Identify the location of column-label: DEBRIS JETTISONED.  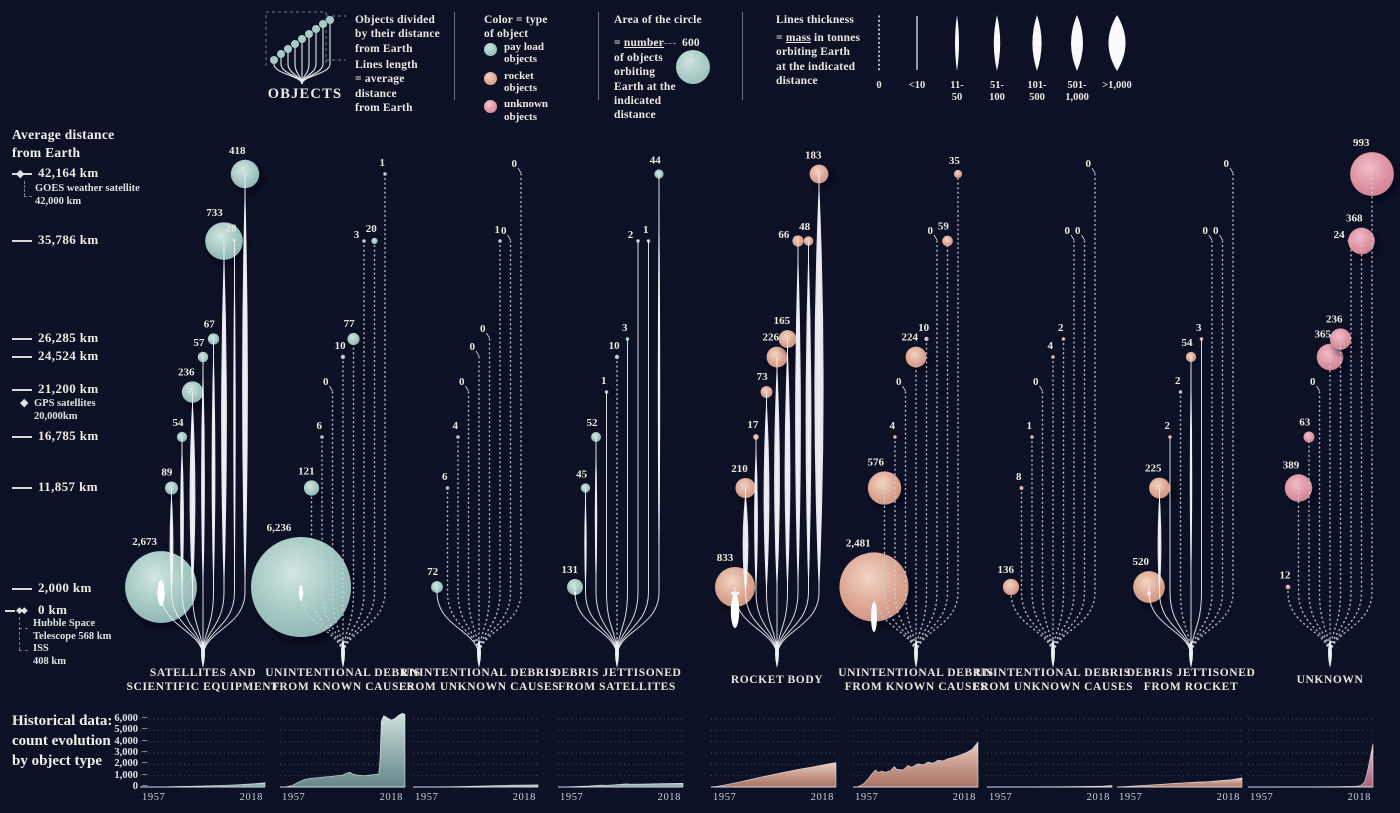
(617, 673).